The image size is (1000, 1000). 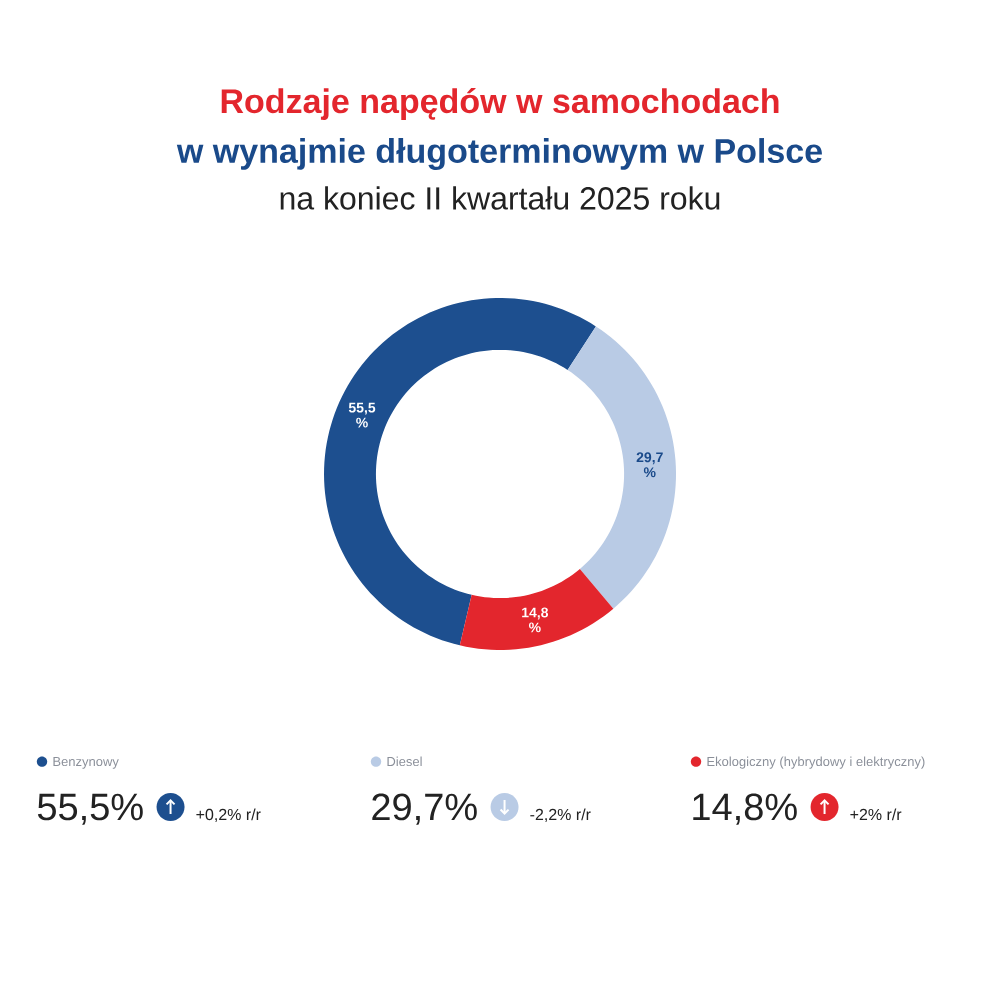 What do you see at coordinates (499, 154) in the screenshot?
I see `chart-subtitle: w wynajmie długoterminowym w Polsce` at bounding box center [499, 154].